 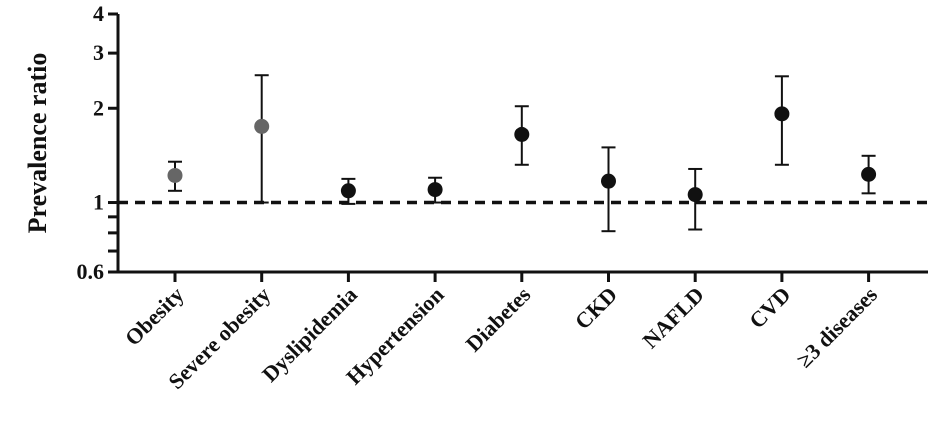 I want to click on x-category-label: ≥3 diseases, so click(x=837, y=327).